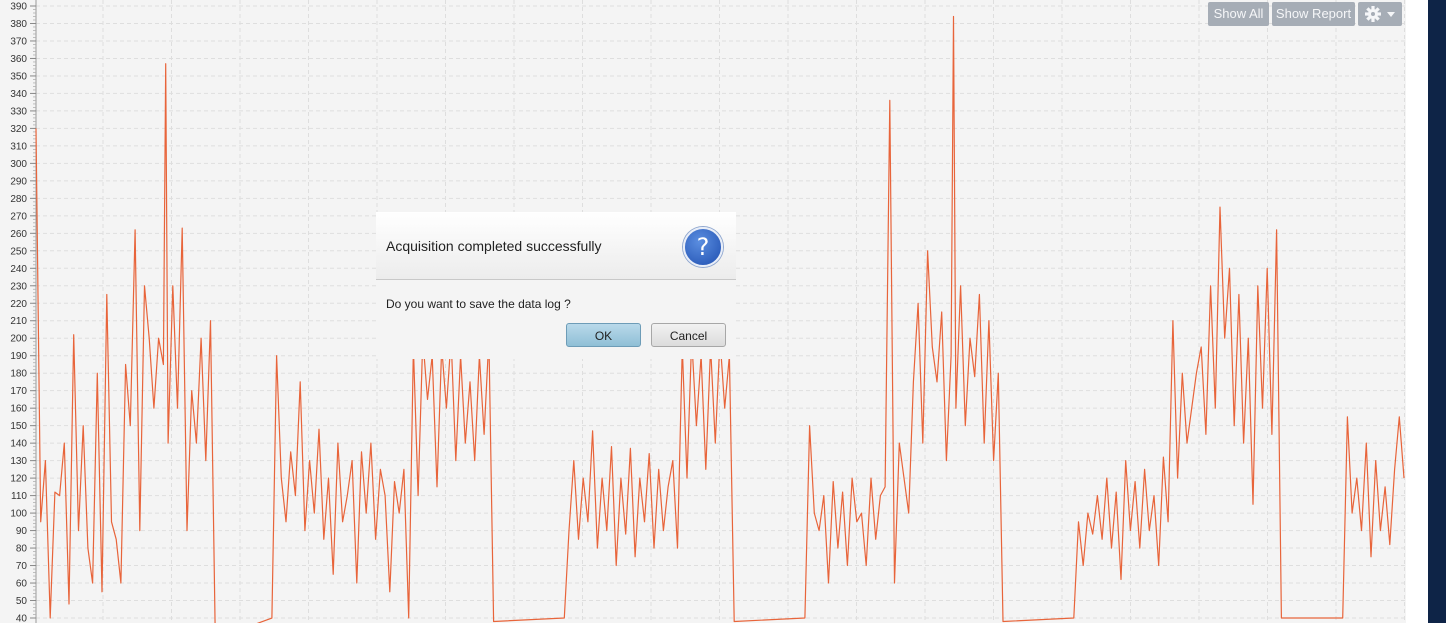 This screenshot has width=1446, height=623. I want to click on y-tick-label: 160, so click(18, 409).